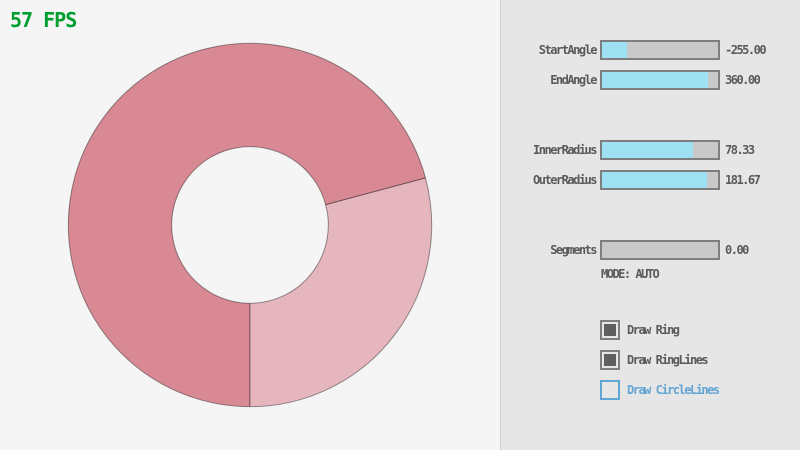 The height and width of the screenshot is (450, 800). I want to click on checkbox-label: Draw RingLines, so click(668, 360).